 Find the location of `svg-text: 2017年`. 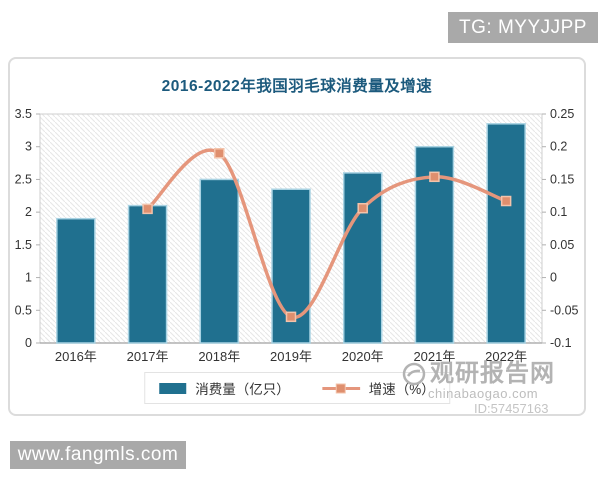

svg-text: 2017年 is located at coordinates (148, 356).